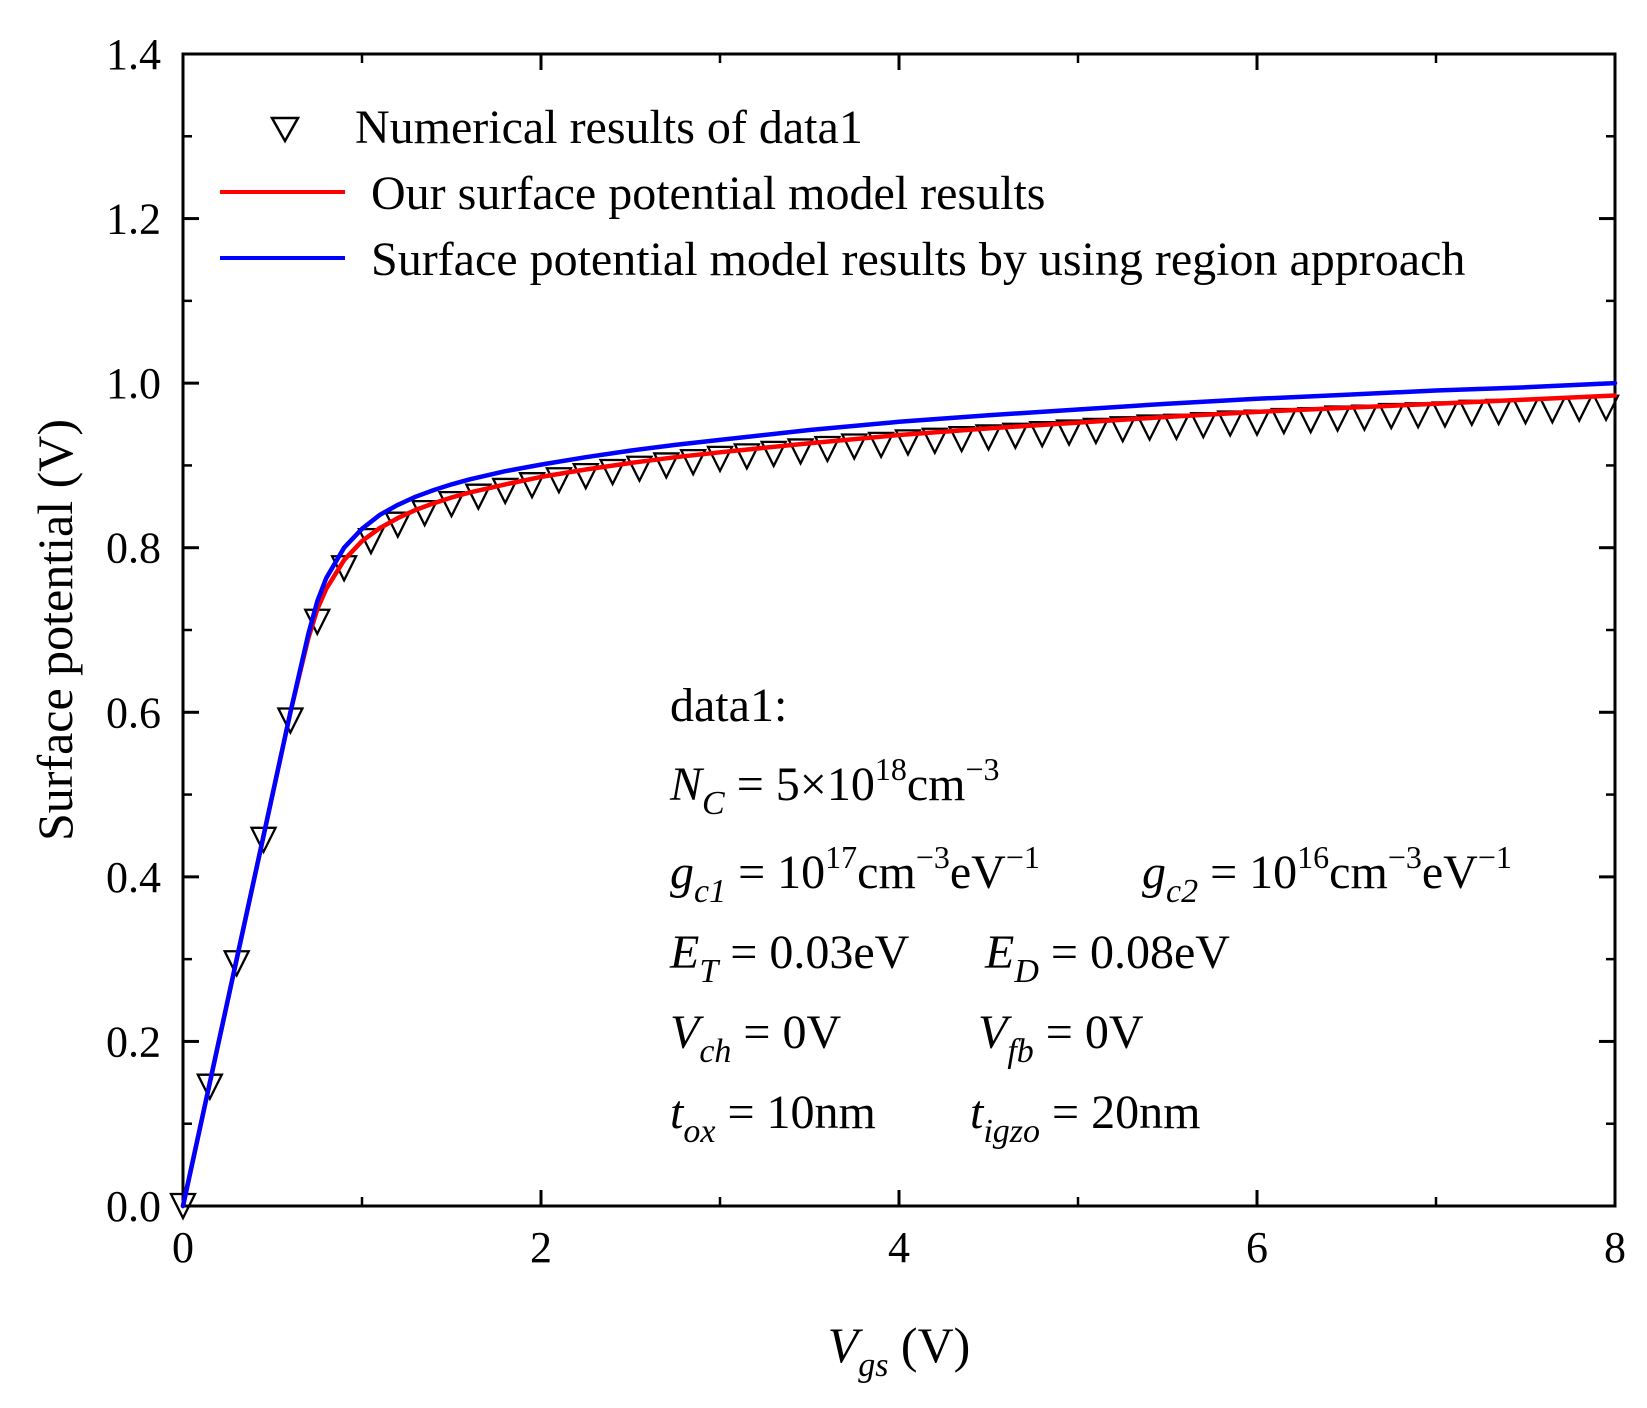 The image size is (1647, 1408). What do you see at coordinates (133, 219) in the screenshot?
I see `y-tick-label: 1.2` at bounding box center [133, 219].